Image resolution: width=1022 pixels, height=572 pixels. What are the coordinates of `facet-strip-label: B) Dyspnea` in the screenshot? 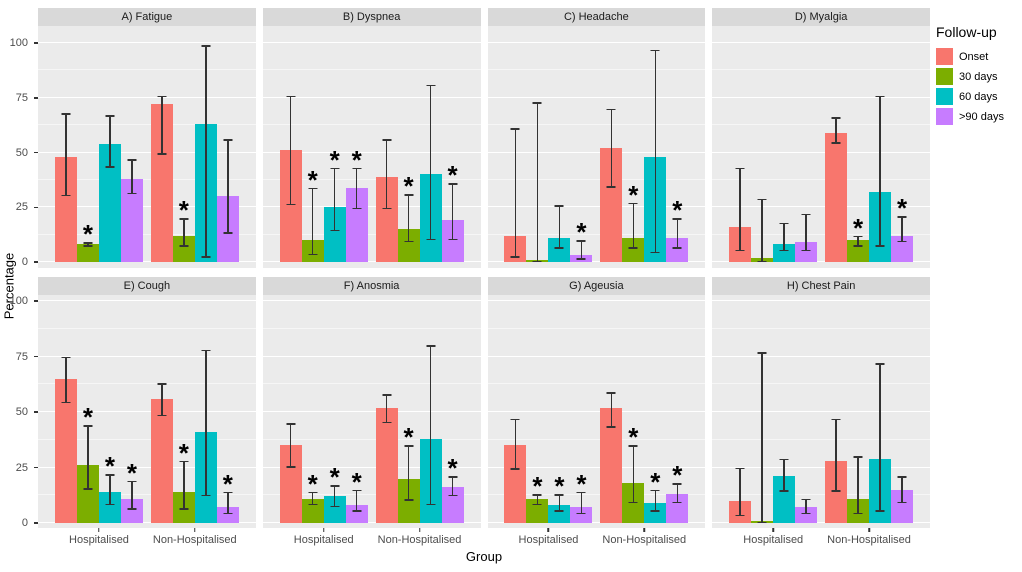 It's located at (371, 17).